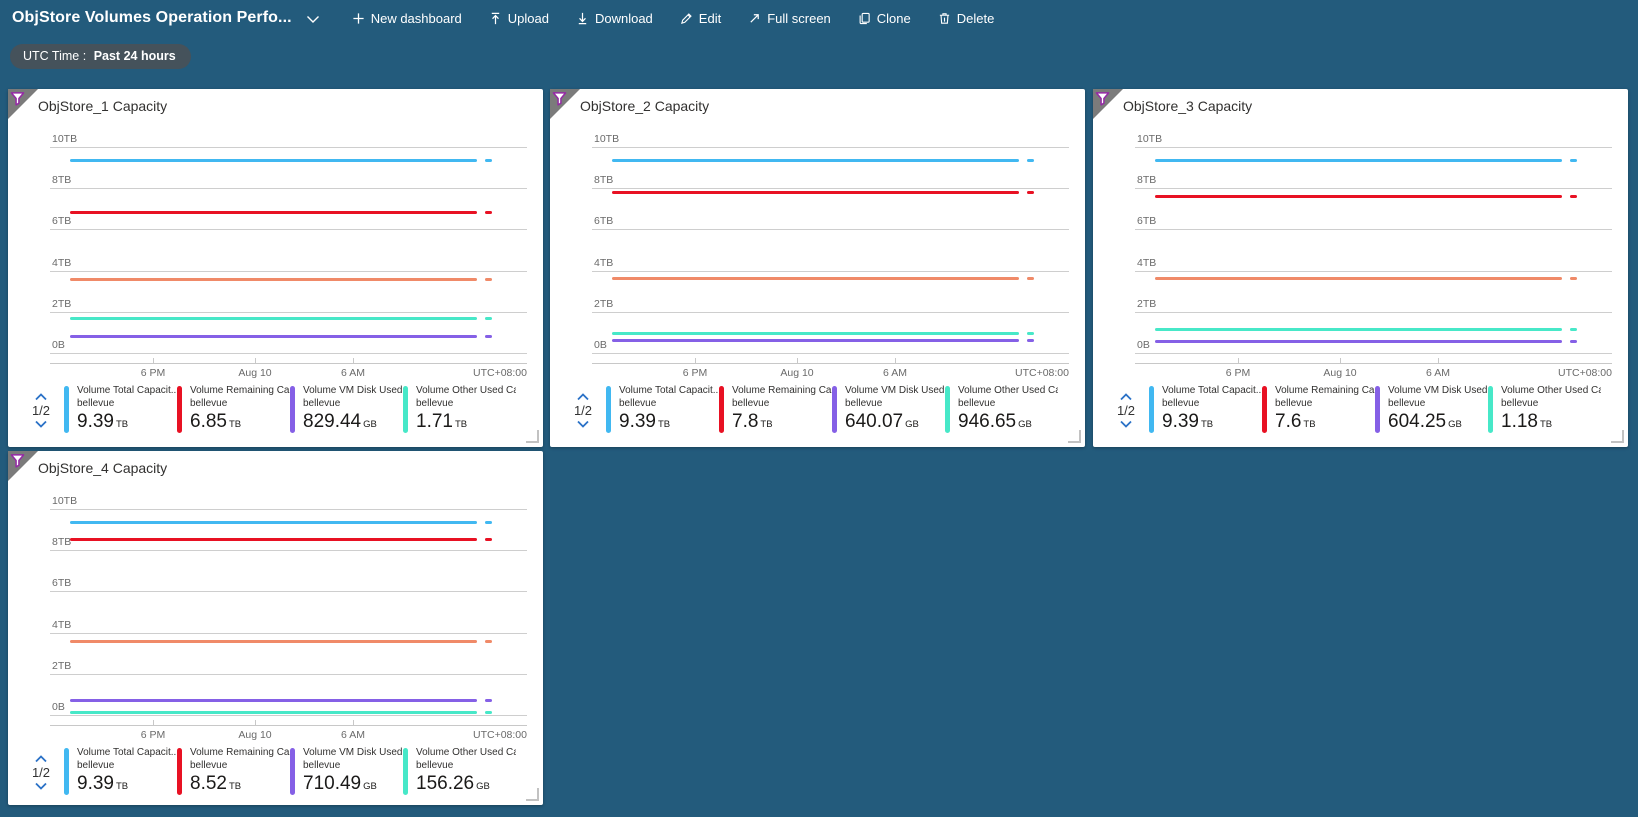  Describe the element at coordinates (62, 263) in the screenshot. I see `y-axis-label: 4TB` at that location.